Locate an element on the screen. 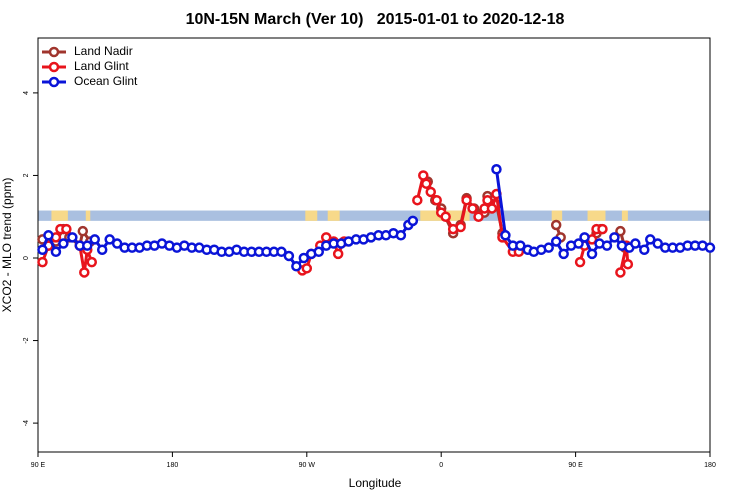 The height and width of the screenshot is (500, 750). x-tick-label: 90 W is located at coordinates (307, 465).